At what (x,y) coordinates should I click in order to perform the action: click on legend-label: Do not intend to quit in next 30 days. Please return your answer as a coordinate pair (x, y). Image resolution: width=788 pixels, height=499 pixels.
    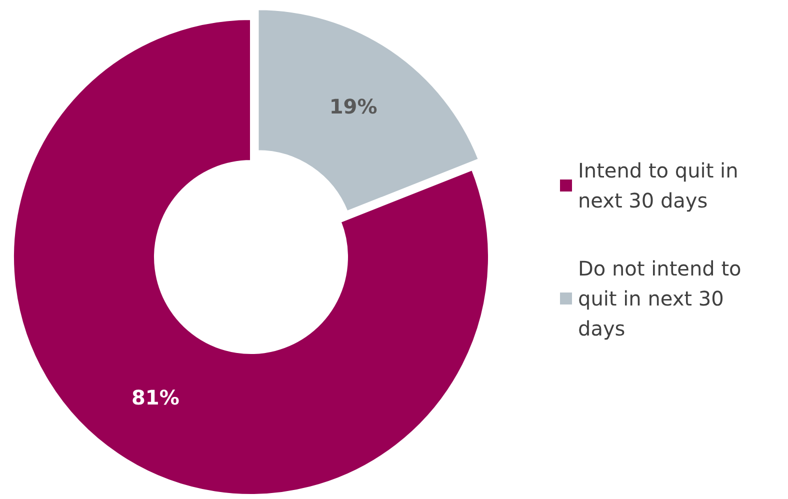
    Looking at the image, I should click on (663, 298).